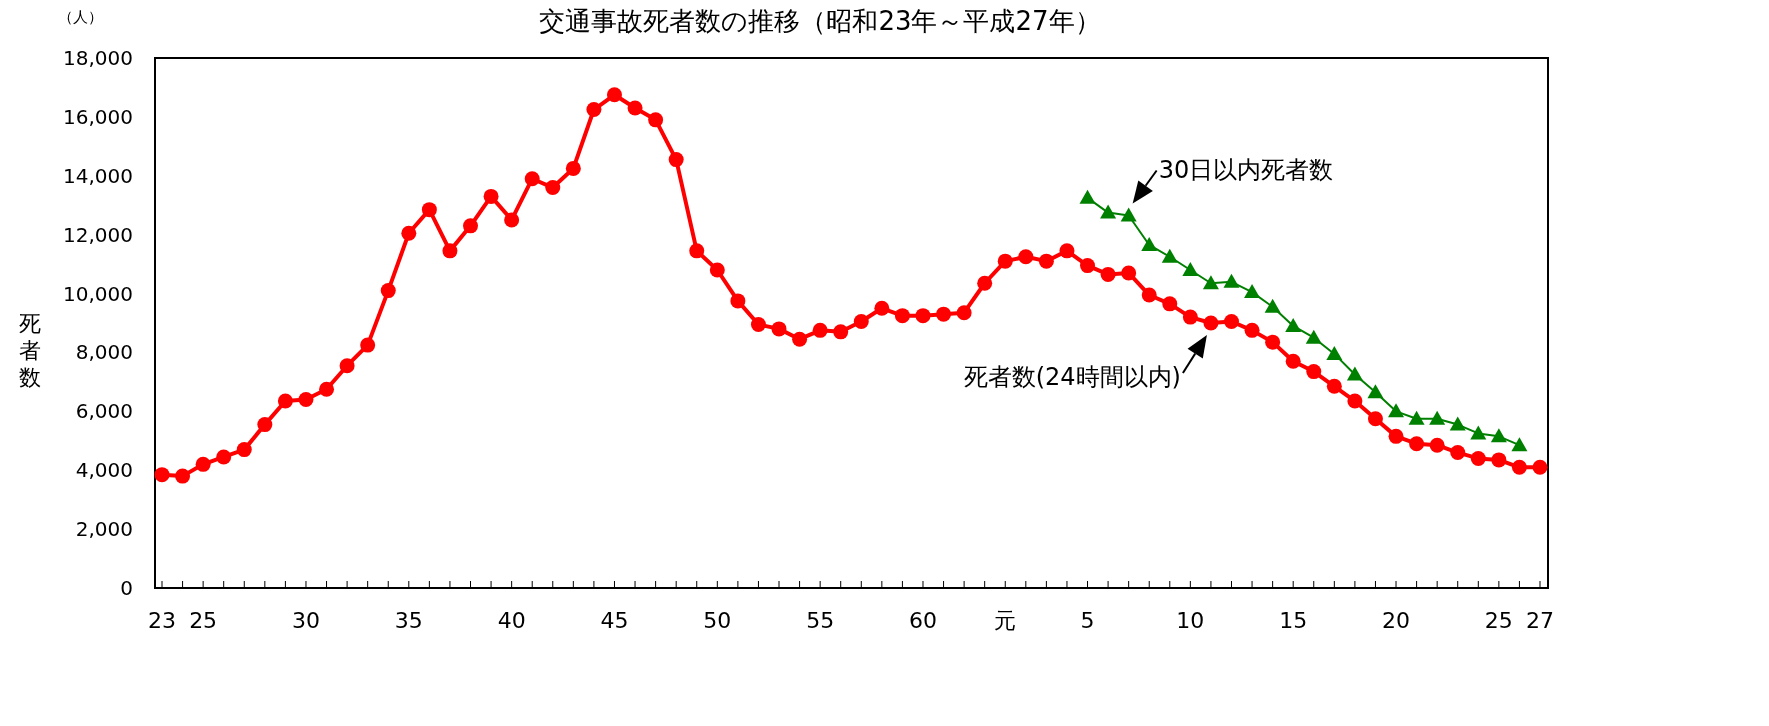 This screenshot has height=726, width=1769. I want to click on y-tick-label: 0, so click(126, 588).